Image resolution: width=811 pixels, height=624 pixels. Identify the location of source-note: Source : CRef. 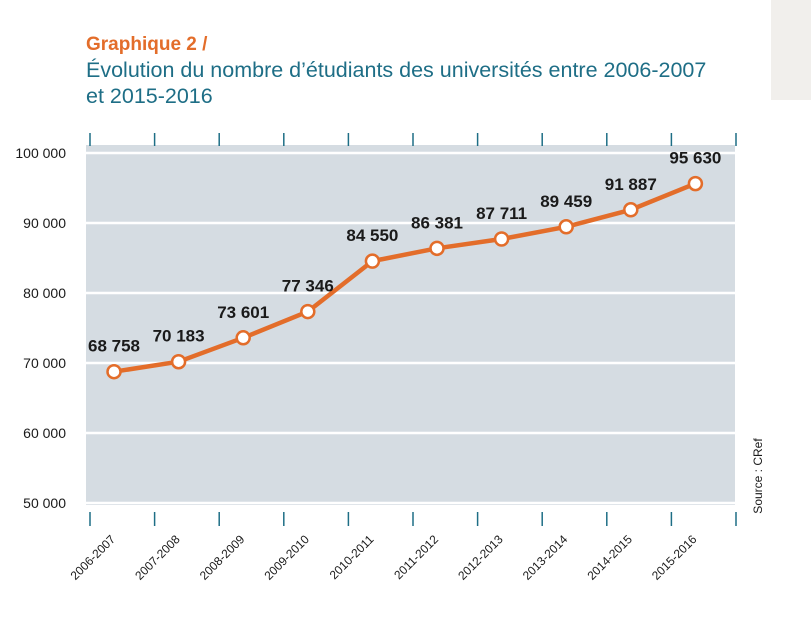
(758, 476).